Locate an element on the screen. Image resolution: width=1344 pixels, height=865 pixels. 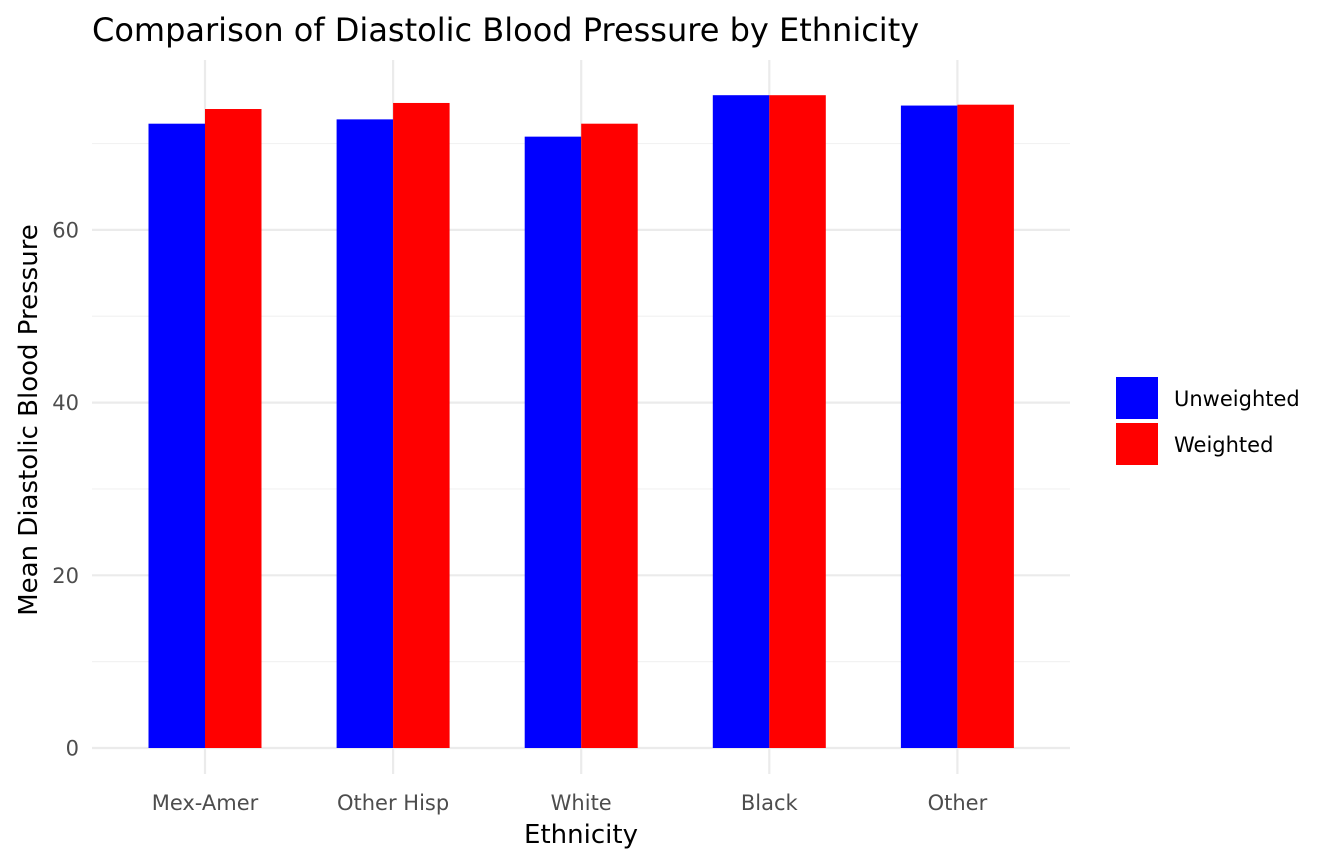
y-tick-label: 40 is located at coordinates (65, 403).